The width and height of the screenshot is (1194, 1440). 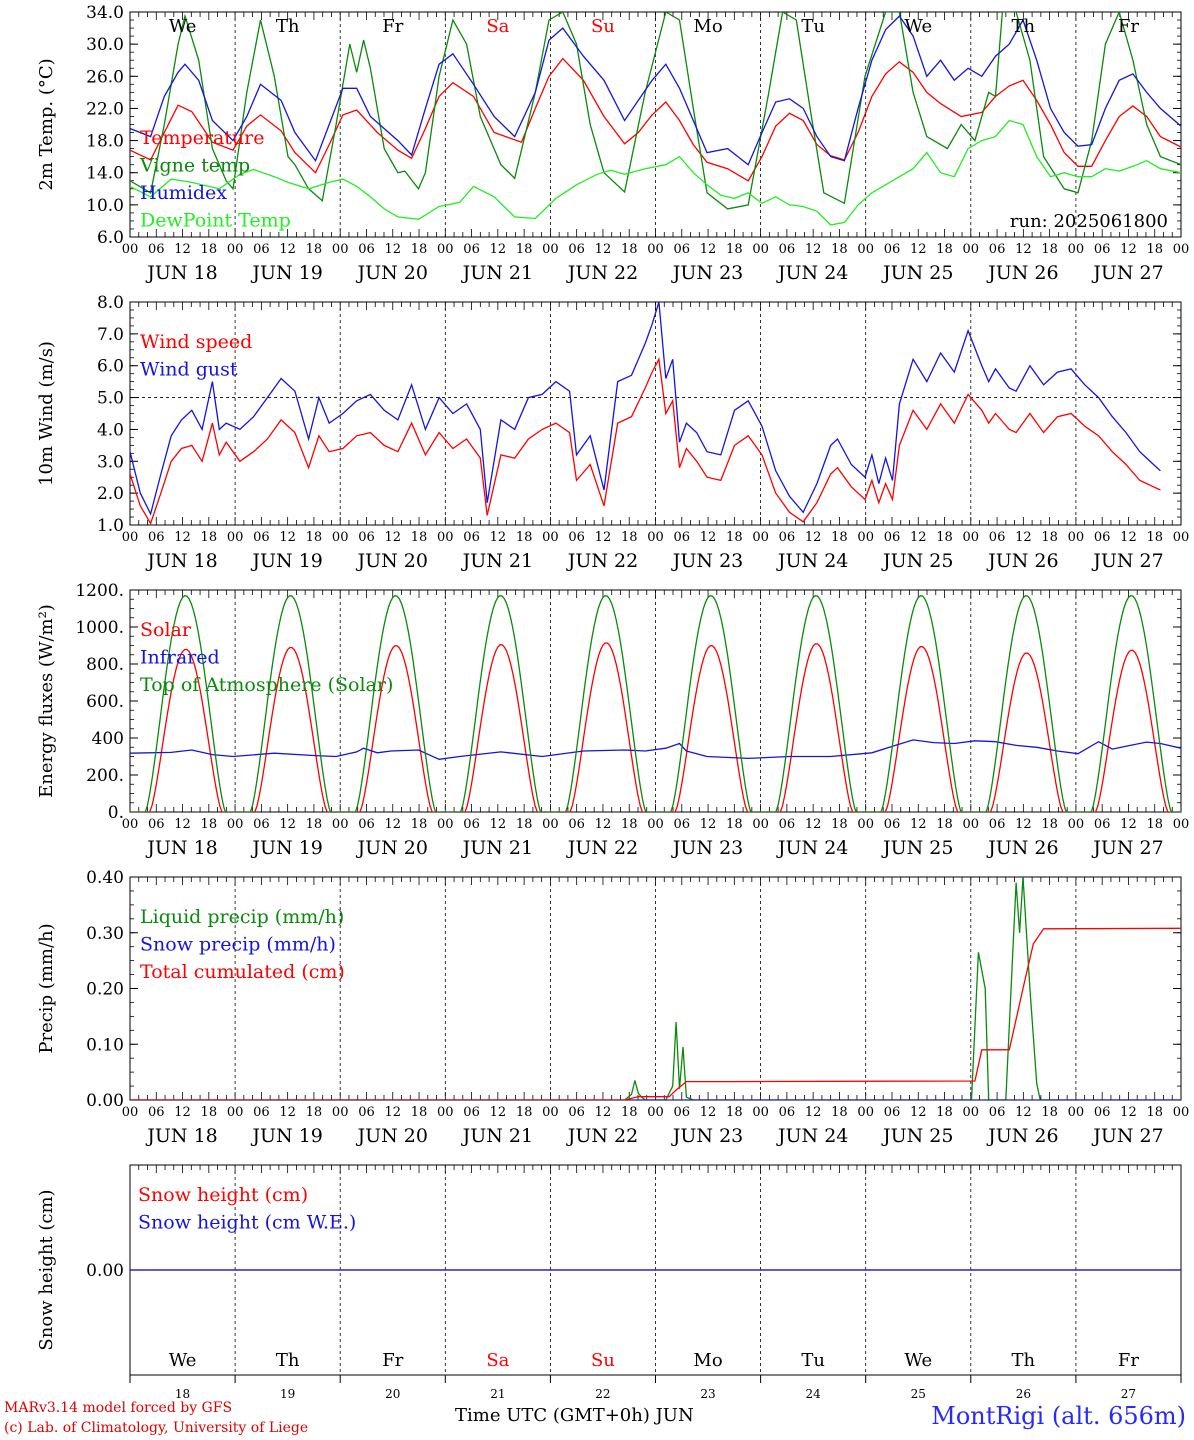 What do you see at coordinates (971, 824) in the screenshot?
I see `panel-3-hour-label: 00` at bounding box center [971, 824].